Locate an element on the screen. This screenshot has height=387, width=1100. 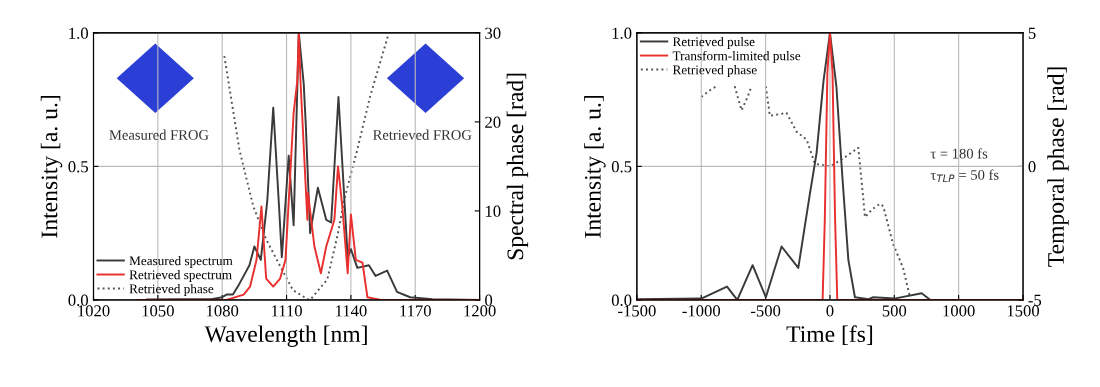
x-tick-label: -500 is located at coordinates (765, 311).